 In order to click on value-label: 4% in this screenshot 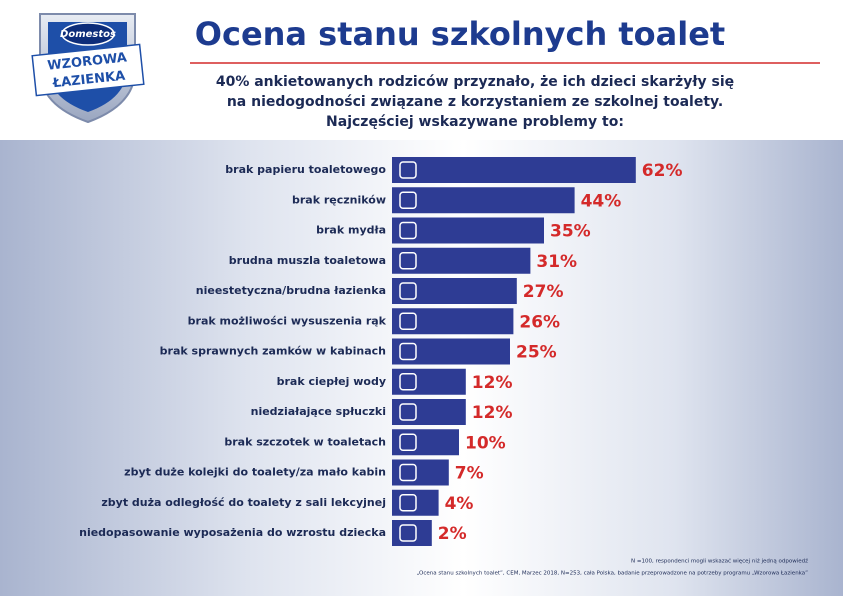, I will do `click(459, 504)`.